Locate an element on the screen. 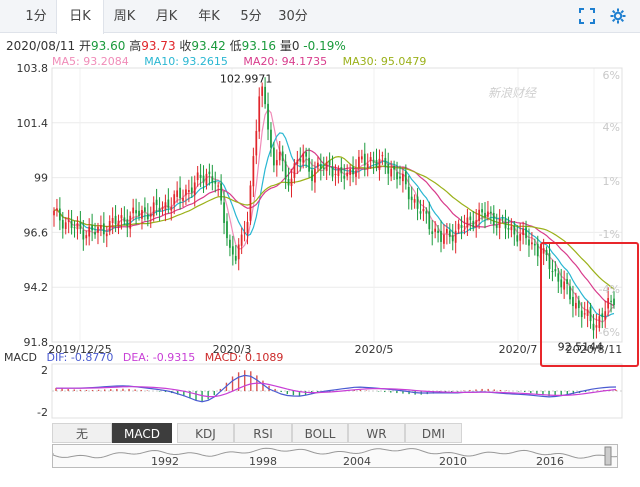  tab-6: 30分 is located at coordinates (293, 16).